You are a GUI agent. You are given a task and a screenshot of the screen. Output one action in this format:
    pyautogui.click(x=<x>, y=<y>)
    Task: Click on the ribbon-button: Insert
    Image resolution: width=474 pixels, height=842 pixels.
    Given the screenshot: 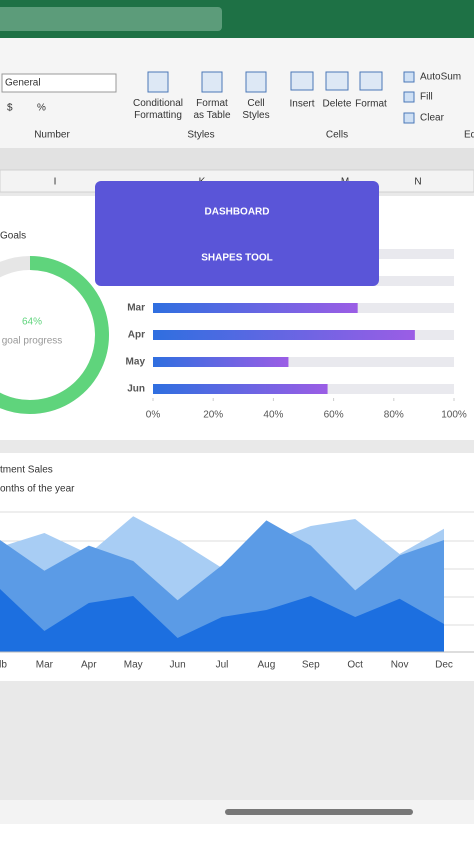 What is the action you would take?
    pyautogui.click(x=301, y=104)
    